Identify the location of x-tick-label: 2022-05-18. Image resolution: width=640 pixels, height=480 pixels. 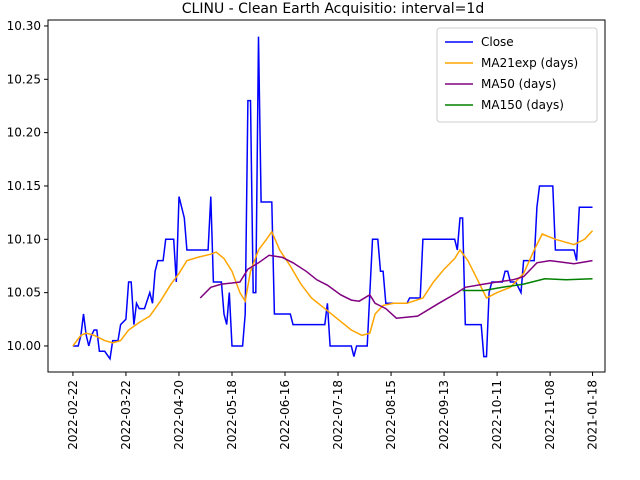
(232, 415).